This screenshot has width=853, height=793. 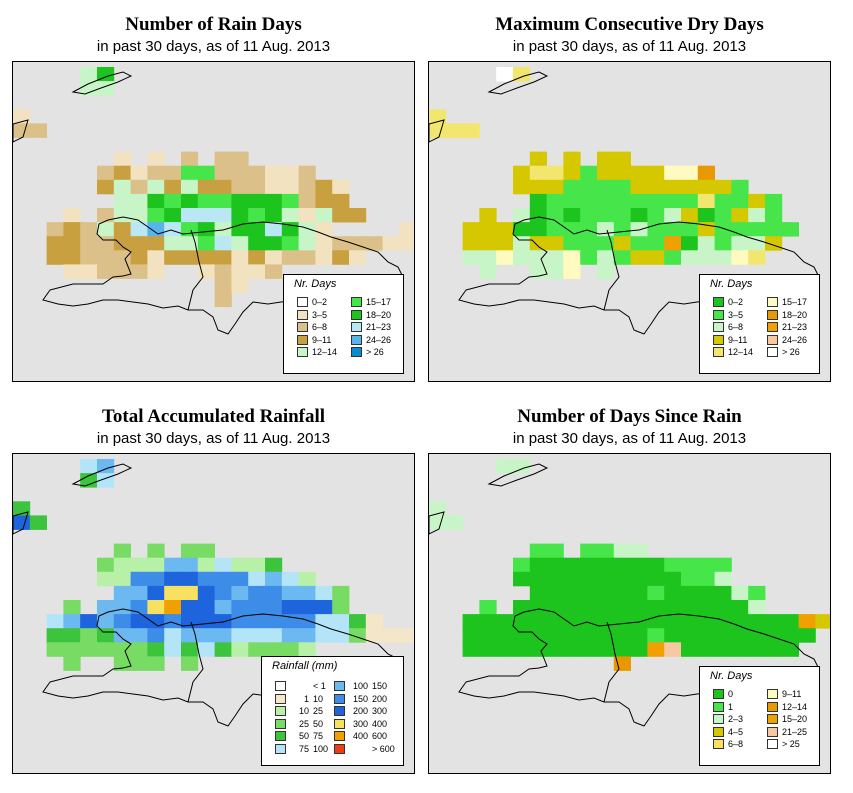 I want to click on legend-label: 6–8, so click(x=320, y=327).